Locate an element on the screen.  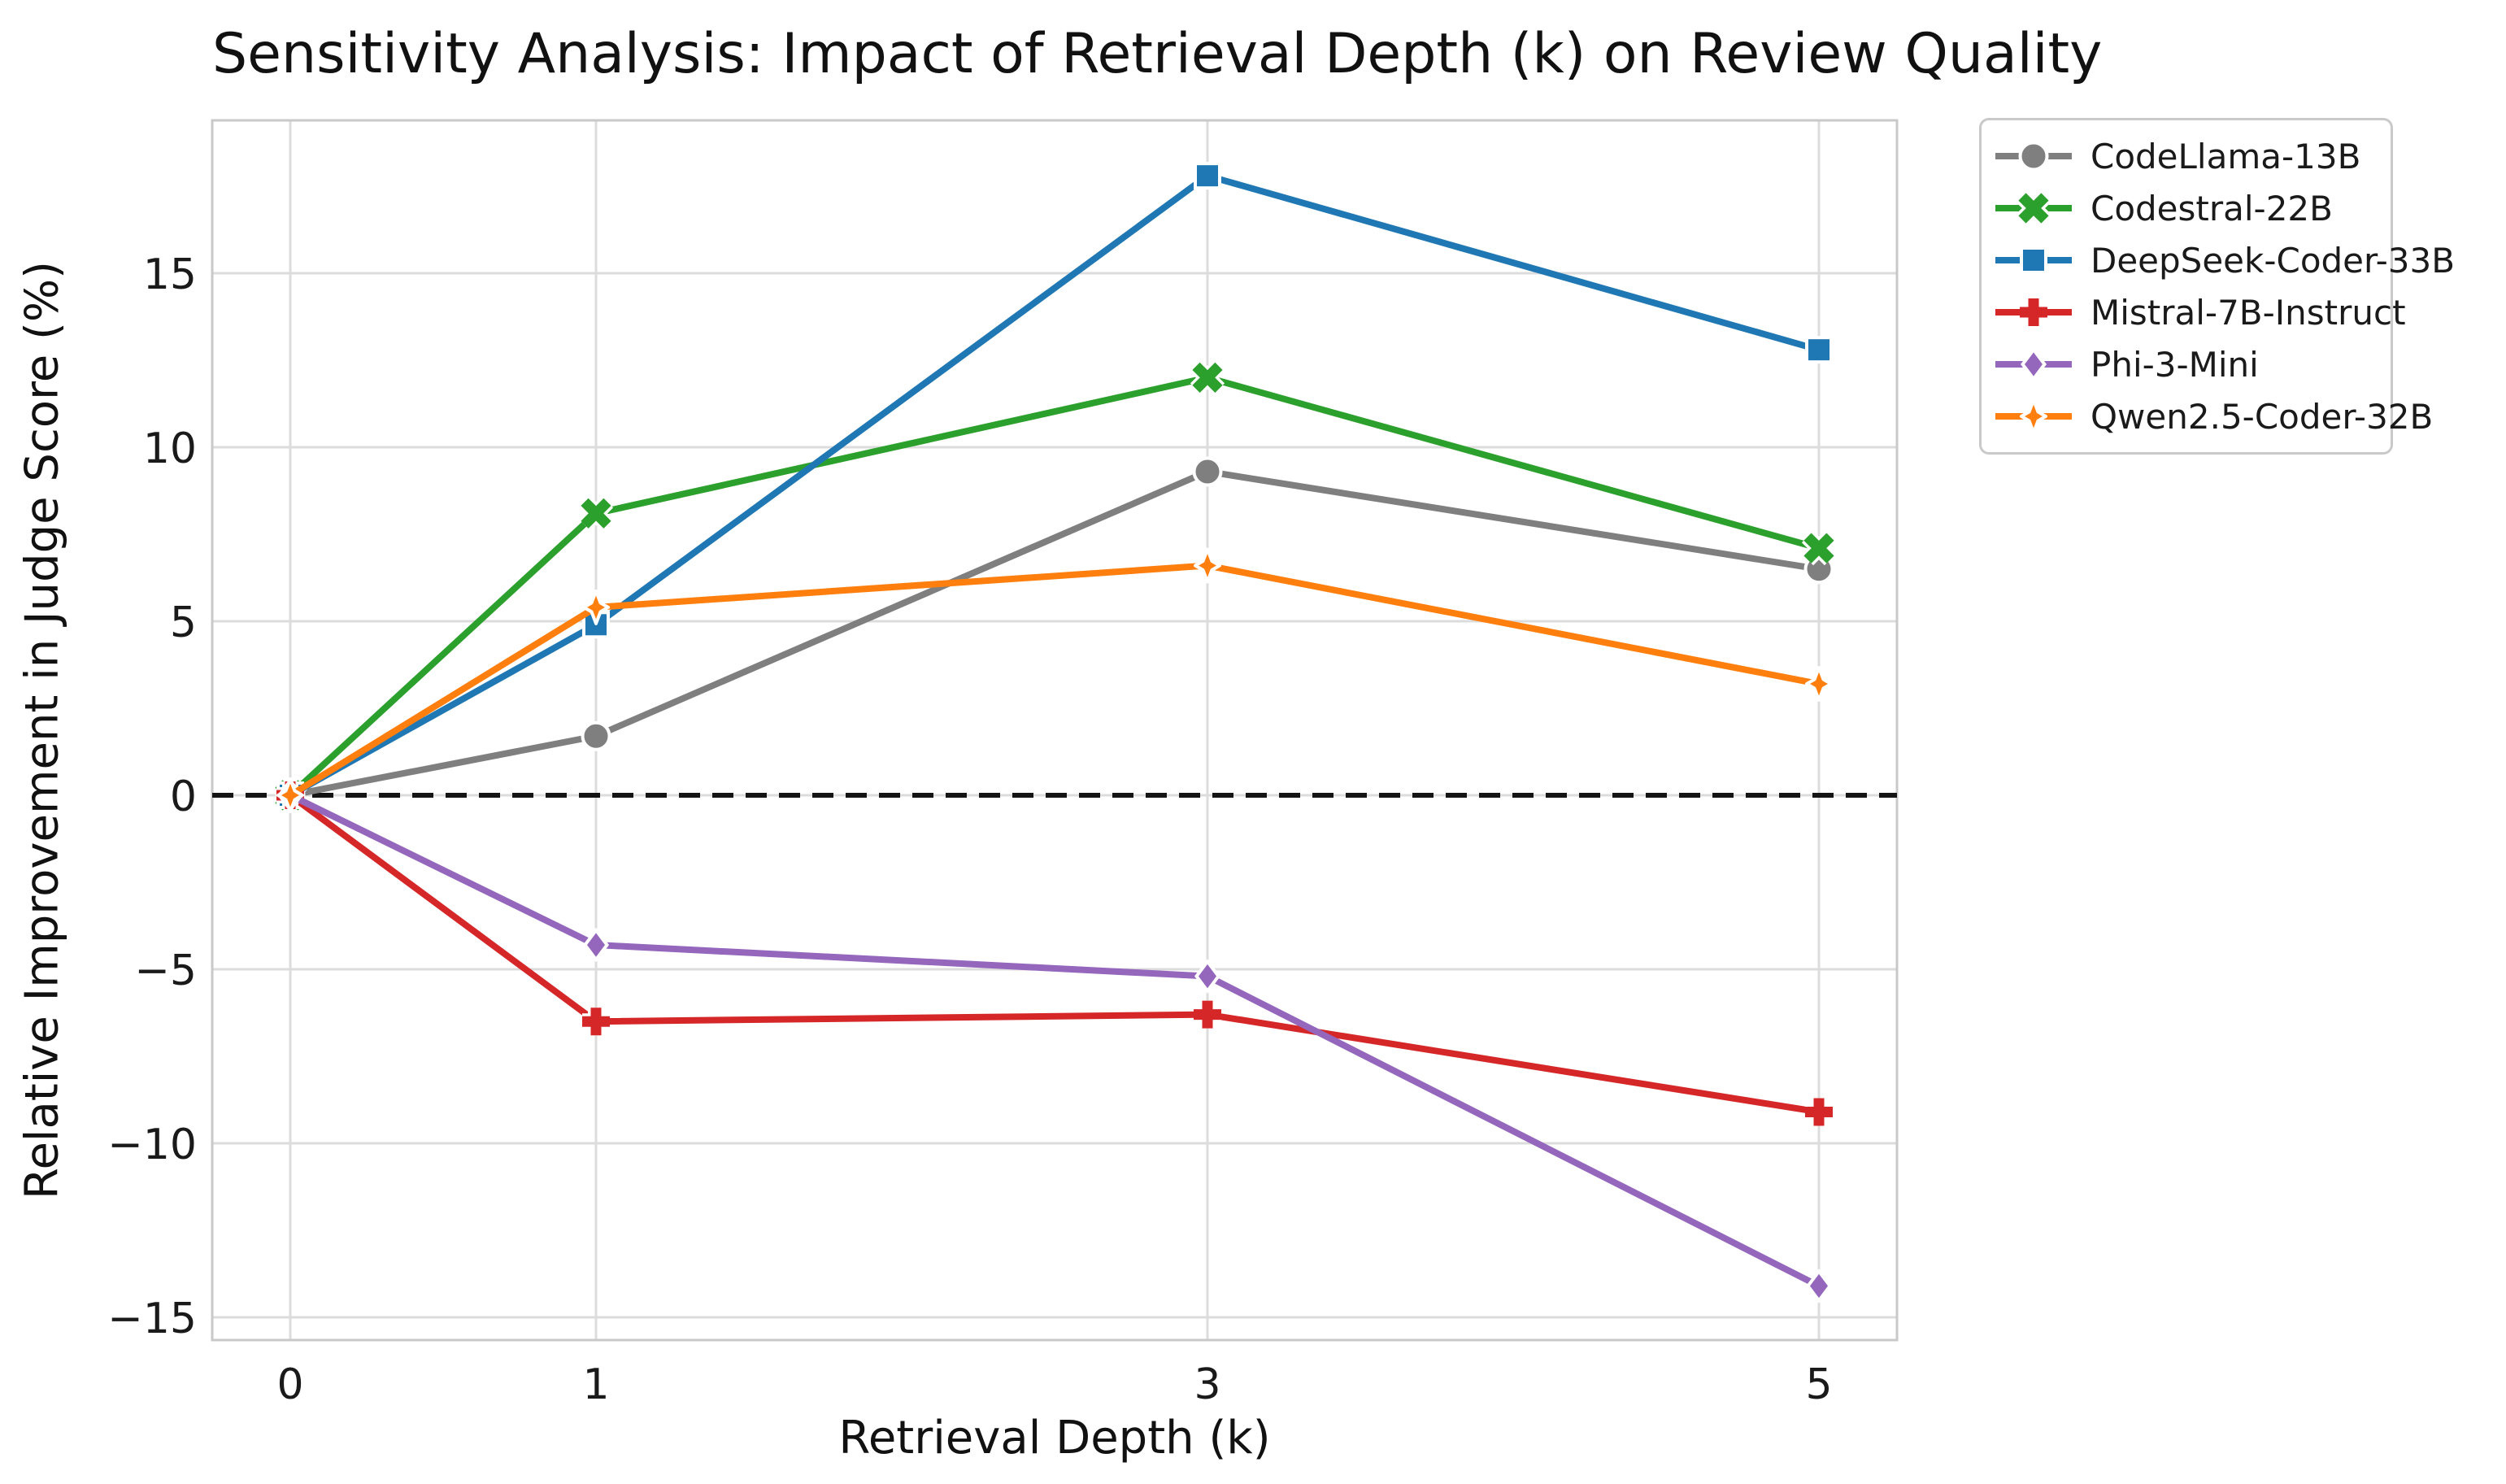
y-tick-label: −5 is located at coordinates (165, 971).